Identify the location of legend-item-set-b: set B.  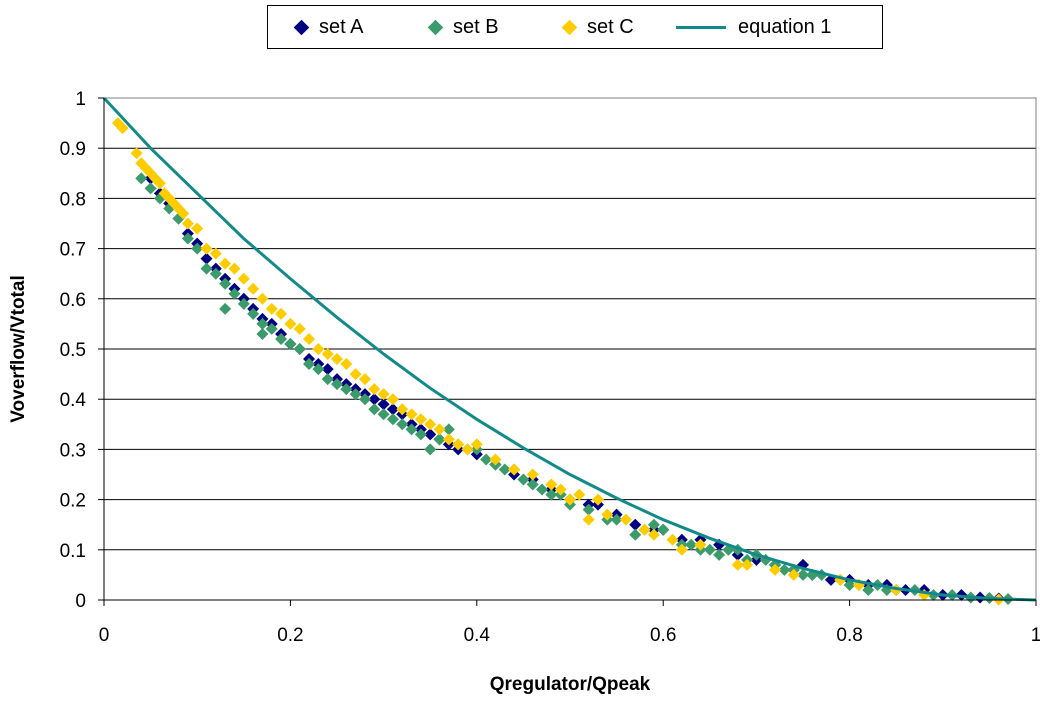
(463, 27).